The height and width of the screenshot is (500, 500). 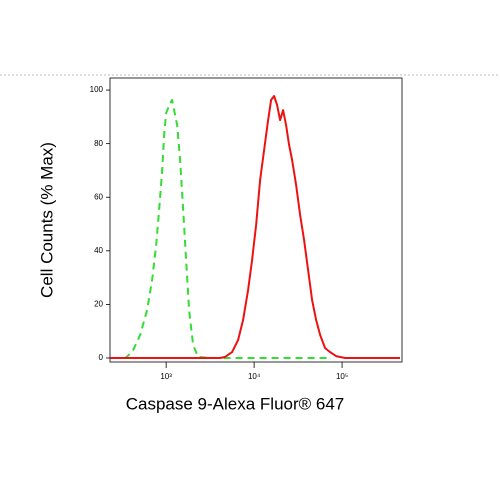 I want to click on x-tick-label: 10⁴, so click(x=254, y=376).